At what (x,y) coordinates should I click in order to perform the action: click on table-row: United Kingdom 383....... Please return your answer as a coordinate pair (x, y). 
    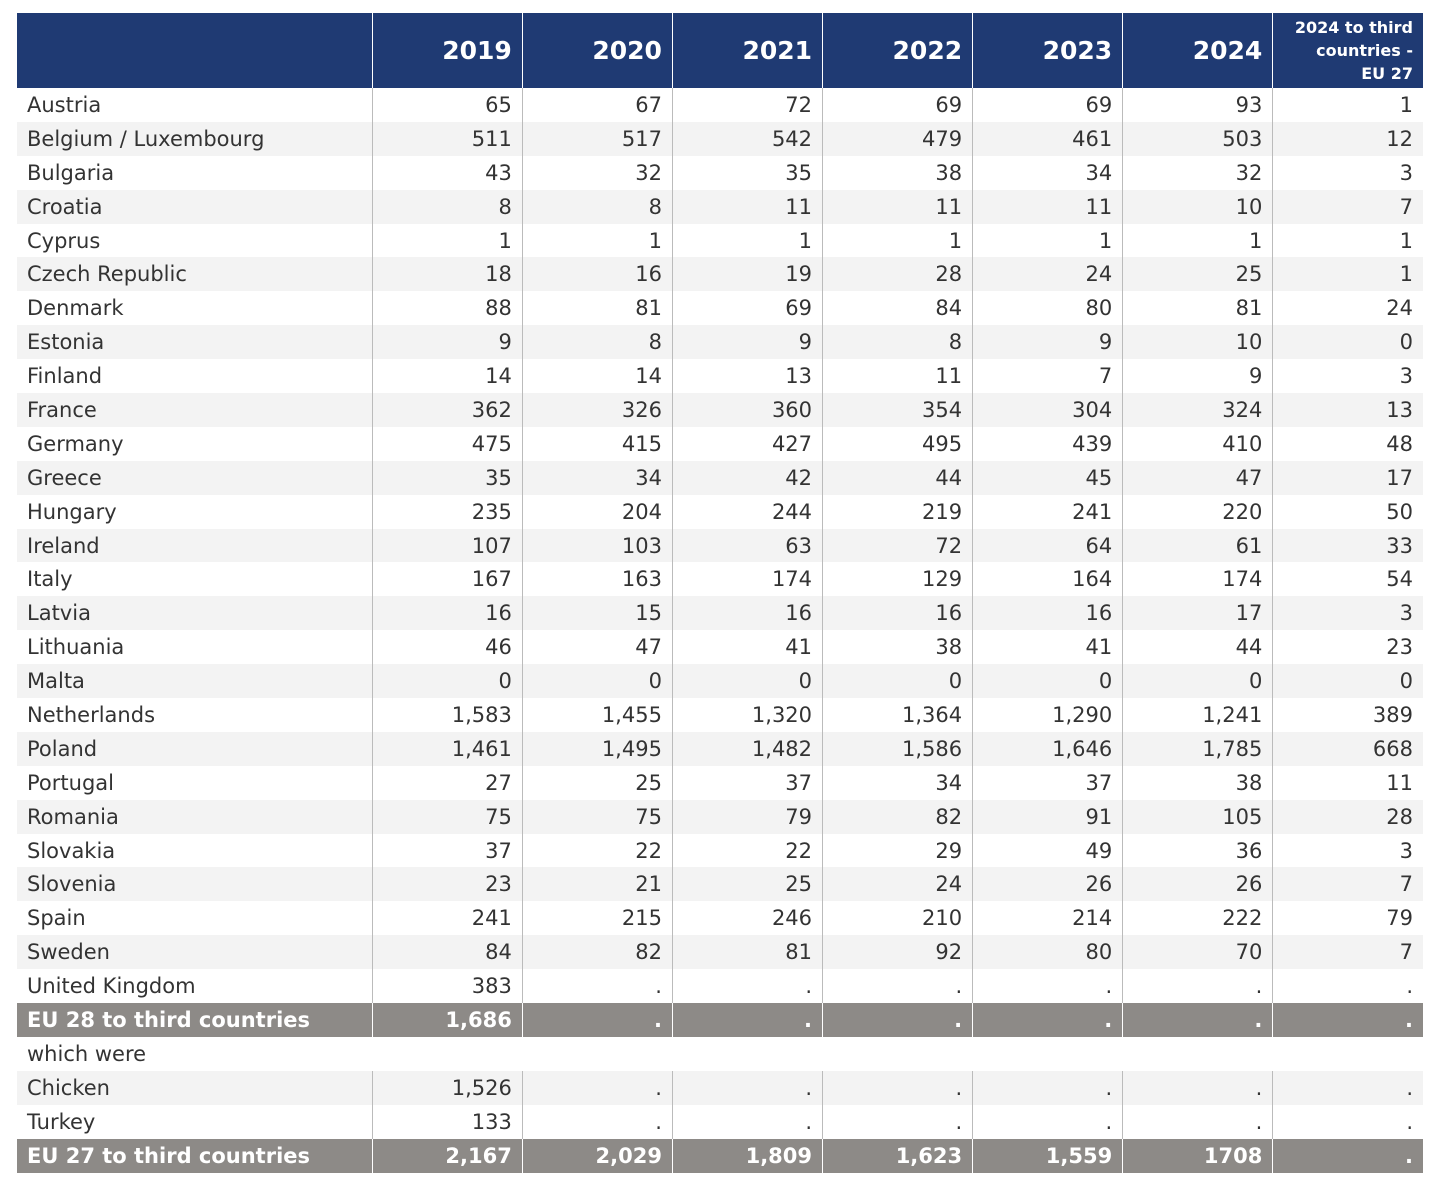
    Looking at the image, I should click on (720, 986).